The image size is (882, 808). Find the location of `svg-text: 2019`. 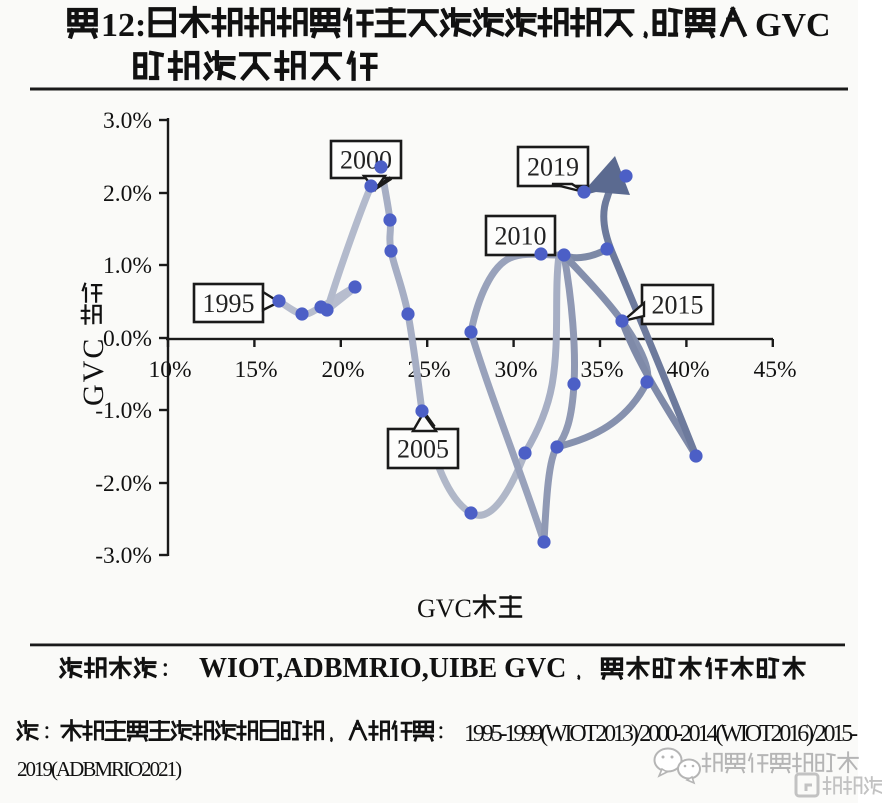

svg-text: 2019 is located at coordinates (553, 167).